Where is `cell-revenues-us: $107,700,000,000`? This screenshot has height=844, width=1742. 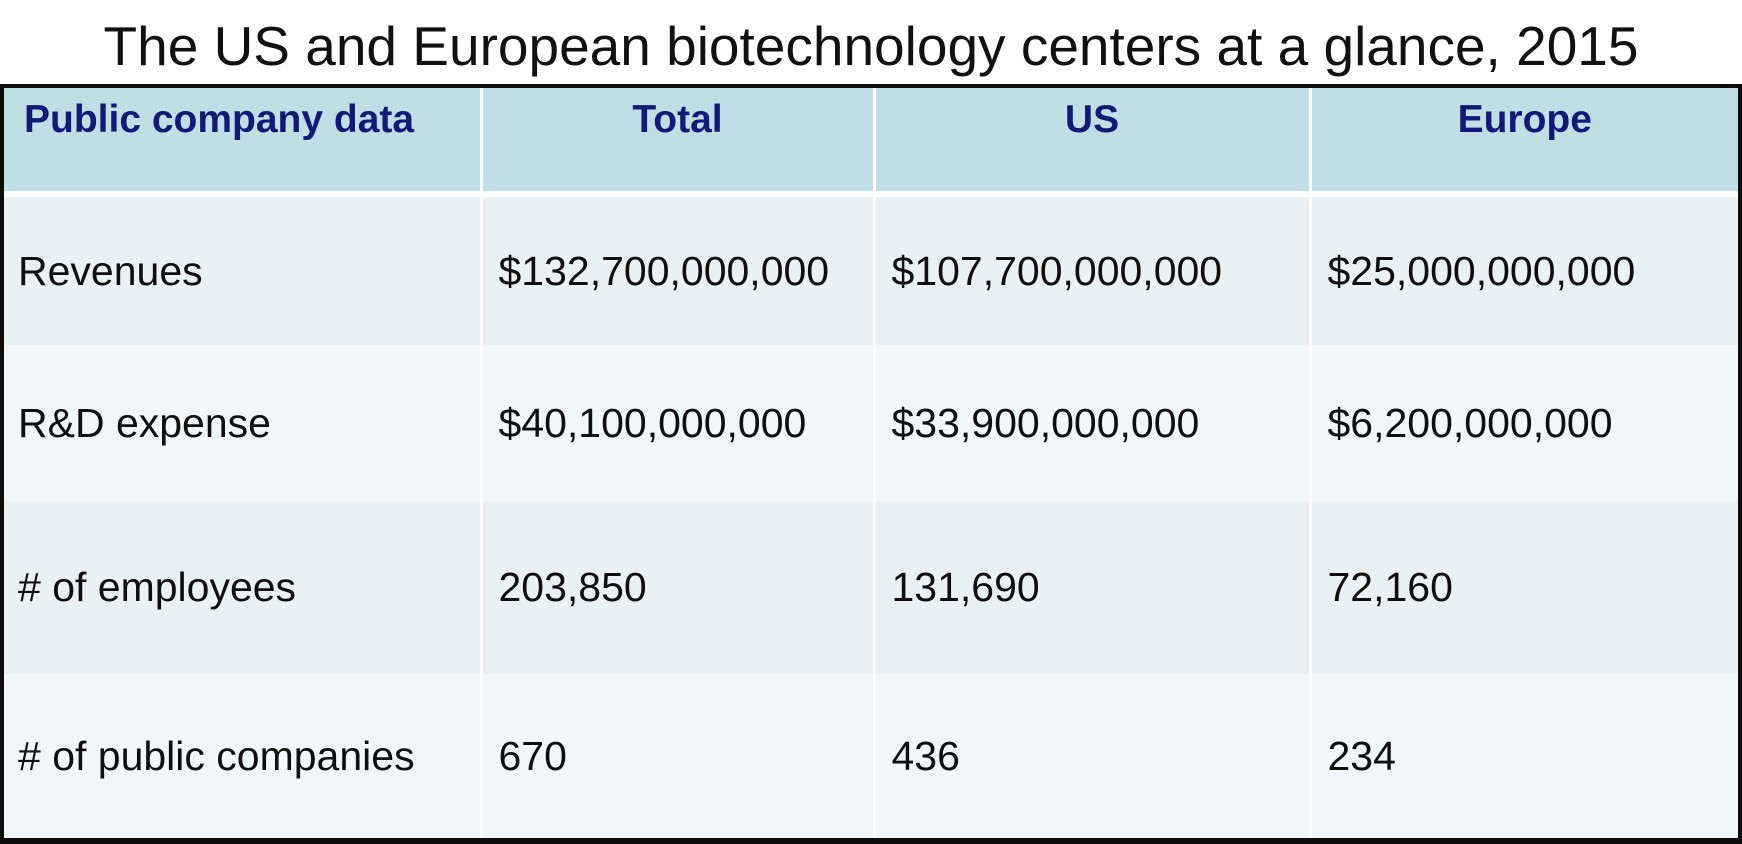
cell-revenues-us: $107,700,000,000 is located at coordinates (1092, 270).